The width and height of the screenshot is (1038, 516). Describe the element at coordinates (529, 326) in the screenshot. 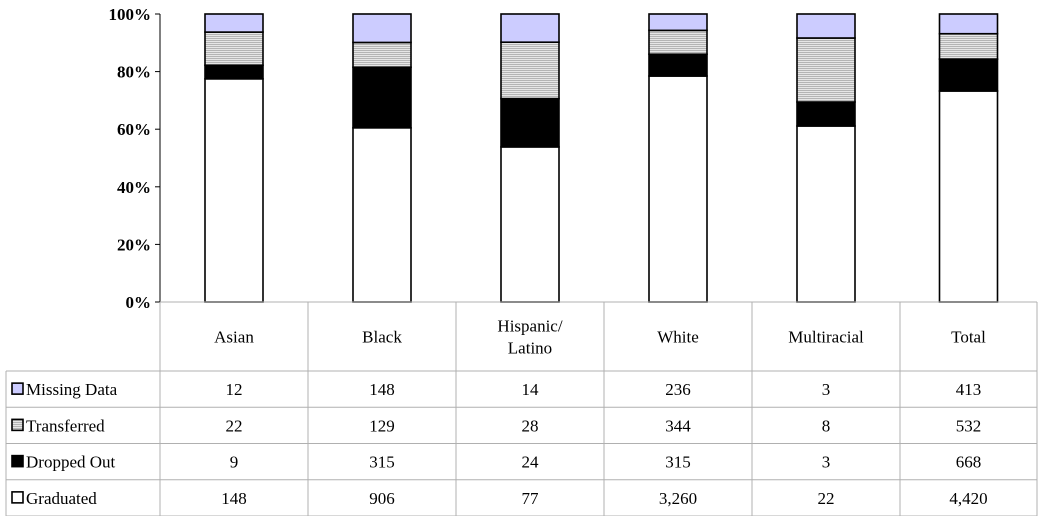

I see `category-label: Hispanic/` at that location.